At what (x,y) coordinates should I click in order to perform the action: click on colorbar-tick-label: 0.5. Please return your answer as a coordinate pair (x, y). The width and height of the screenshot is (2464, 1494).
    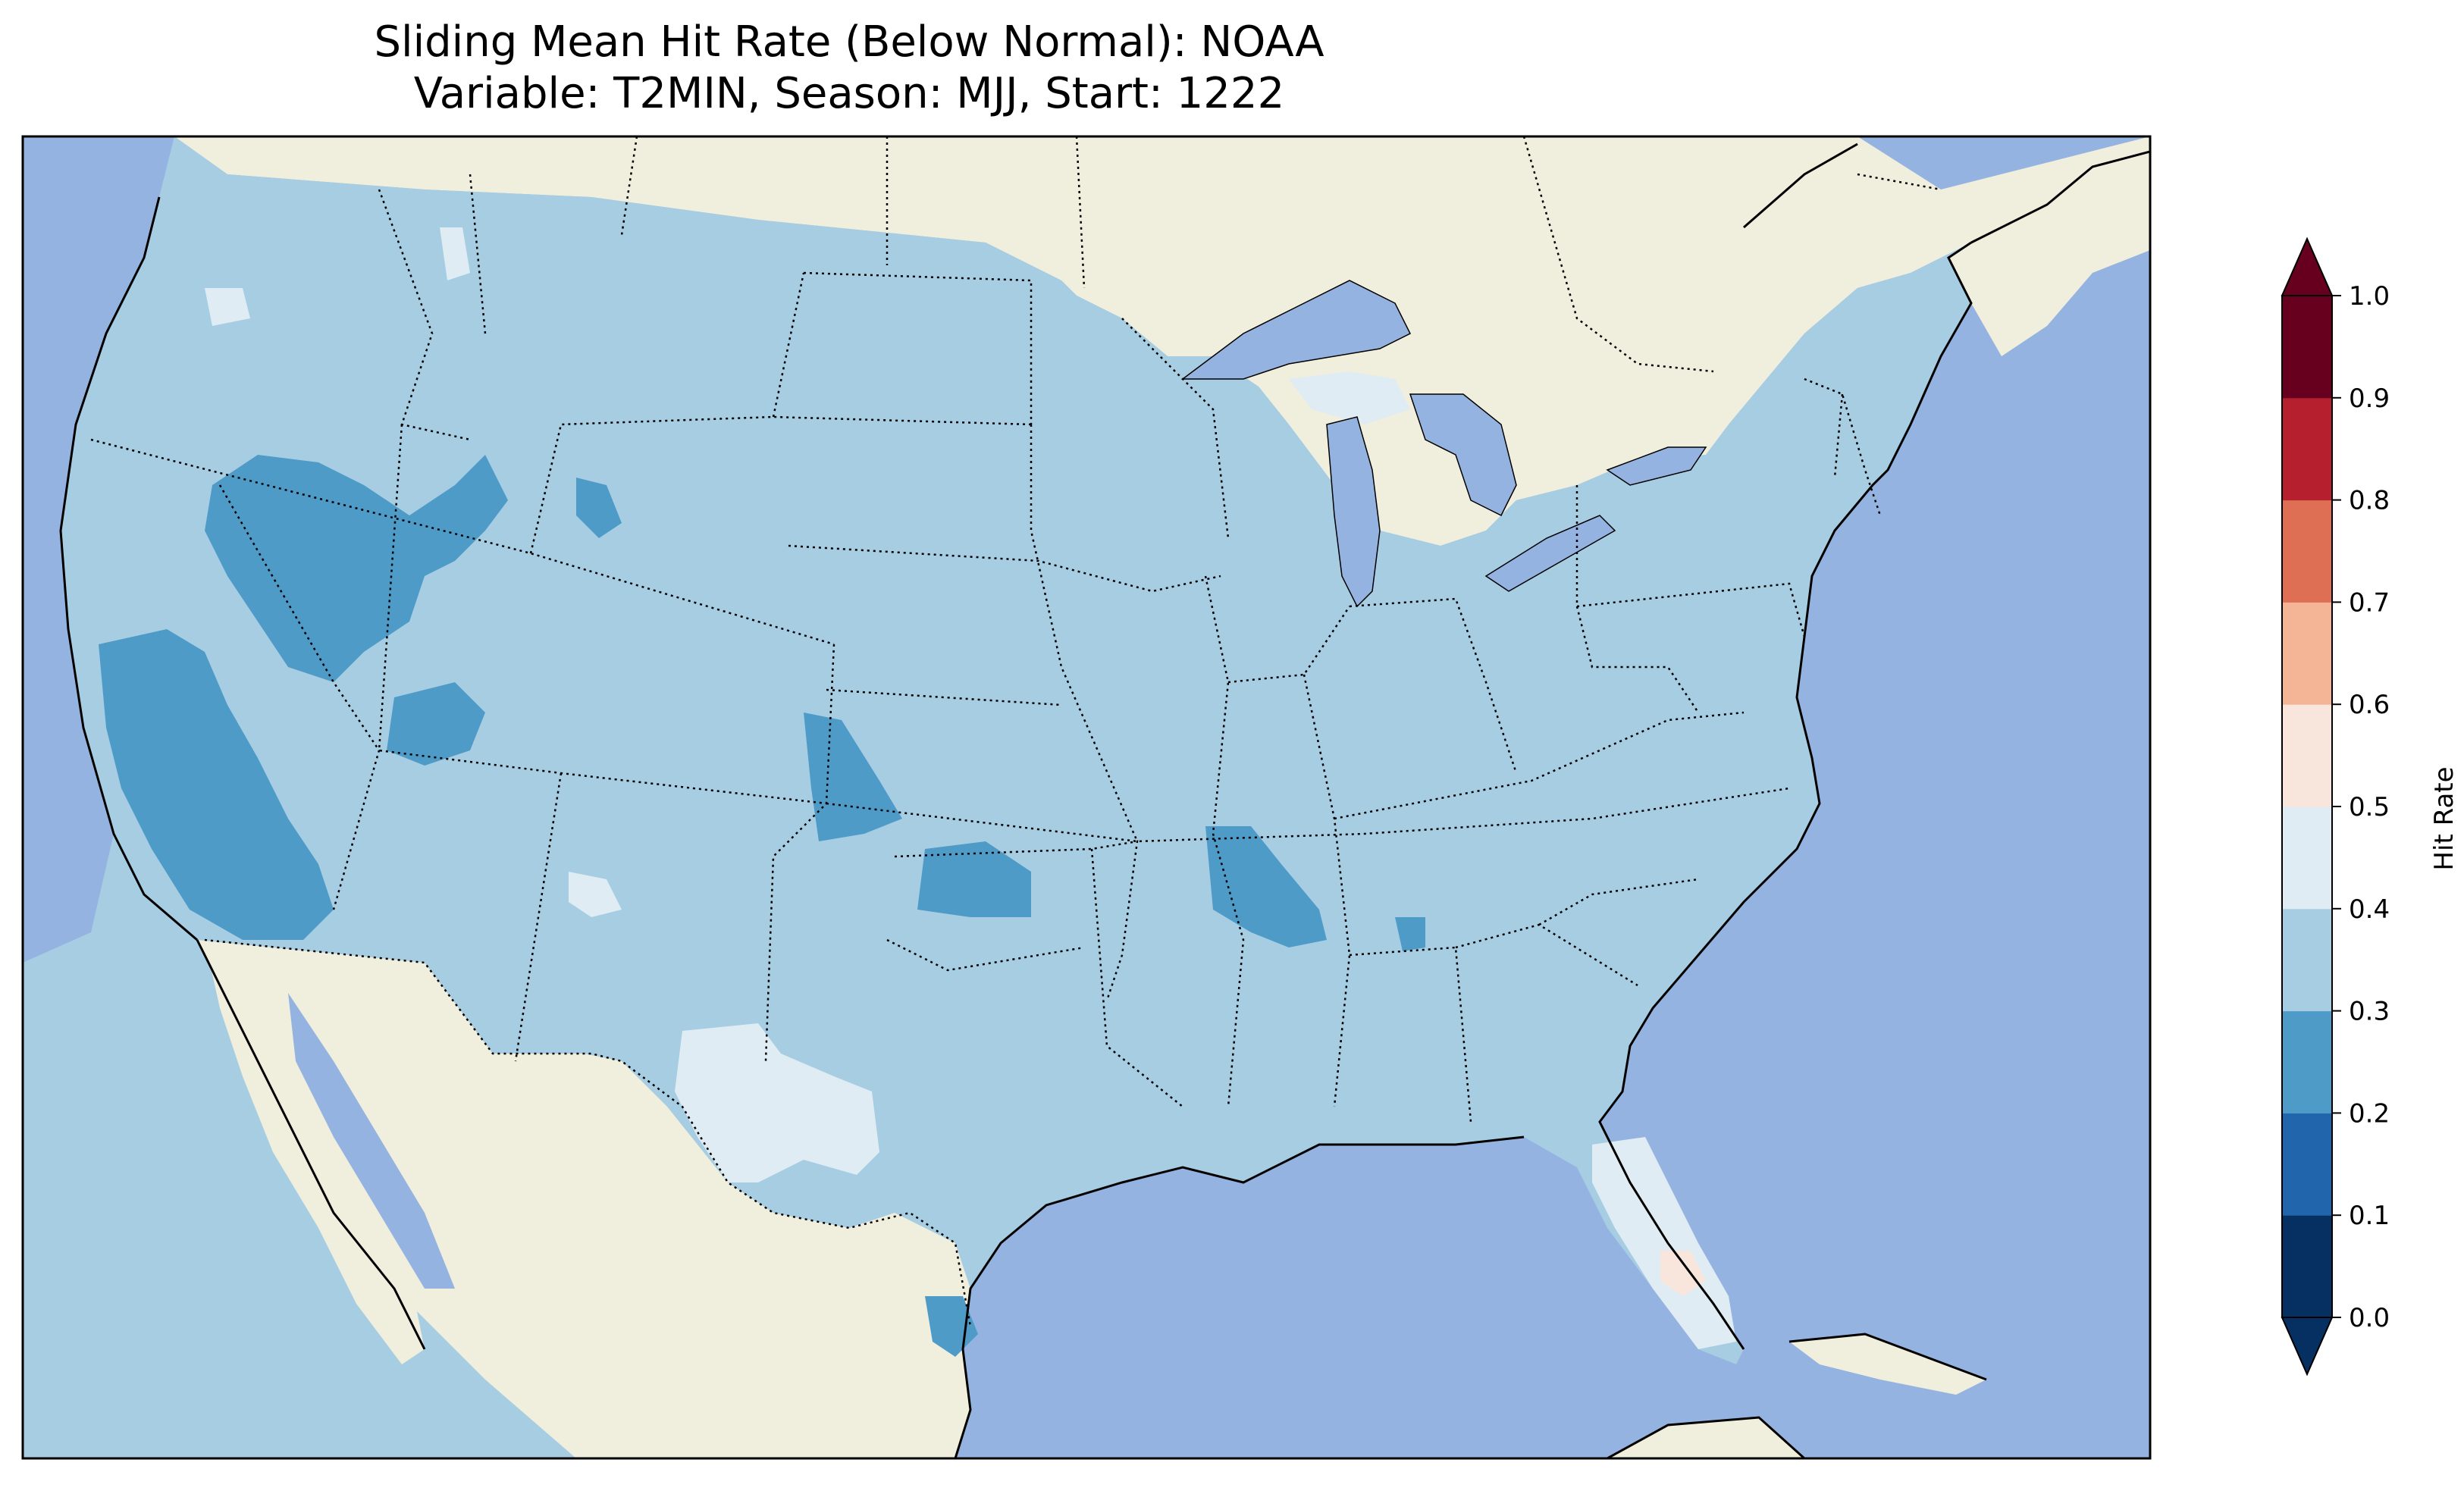
    Looking at the image, I should click on (2370, 807).